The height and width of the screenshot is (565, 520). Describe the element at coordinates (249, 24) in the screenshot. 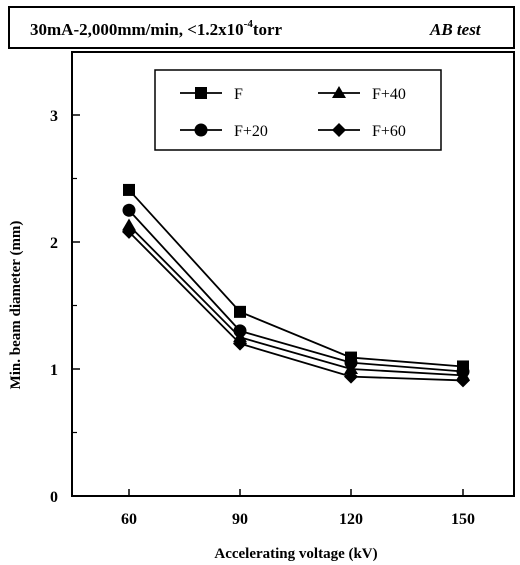

I see `chart-title-exponent: -4` at that location.